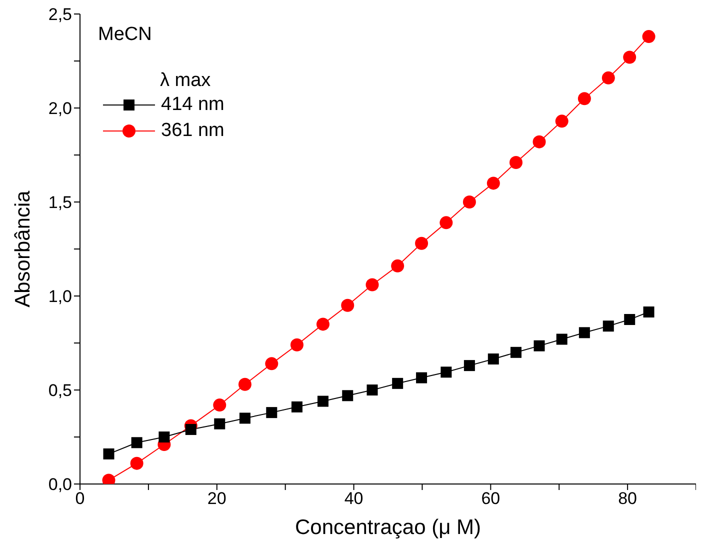 Image resolution: width=704 pixels, height=560 pixels. Describe the element at coordinates (60, 390) in the screenshot. I see `y-tick-label: 0,5` at that location.